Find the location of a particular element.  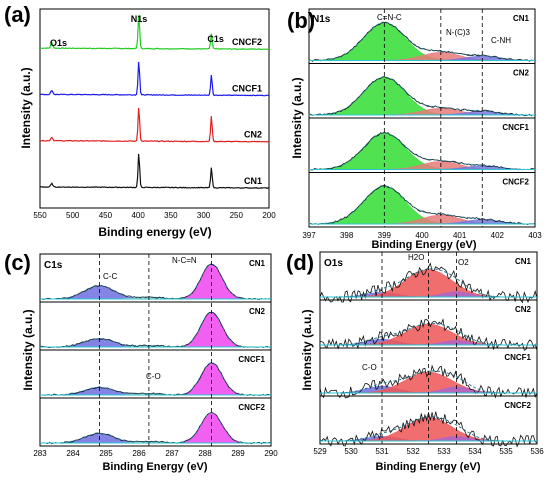

x-tick-label: 402 is located at coordinates (498, 235).